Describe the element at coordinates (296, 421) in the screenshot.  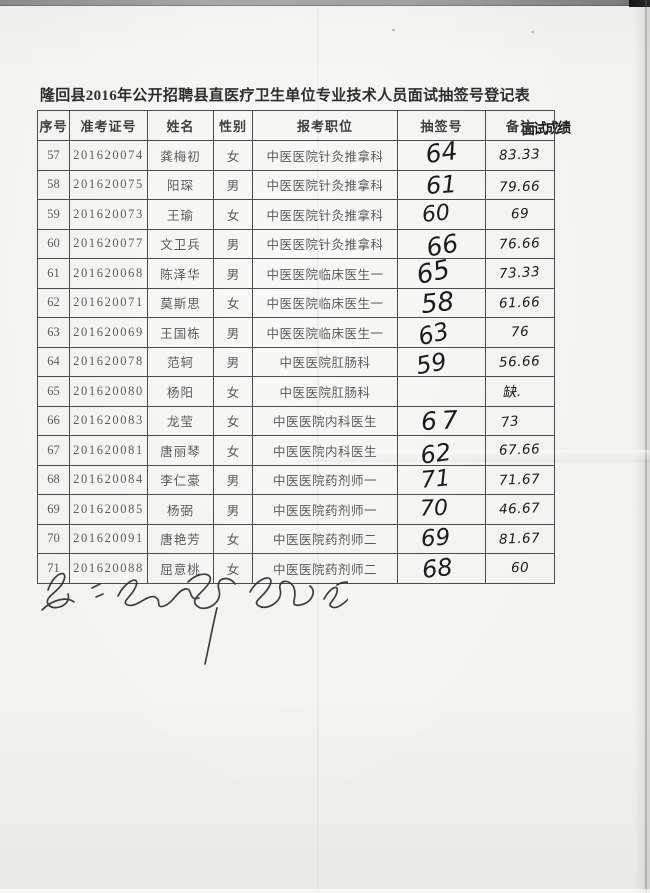
I see `table-row: 66 201620083 龙莹 女 中医医院内科医生 67 73` at that location.